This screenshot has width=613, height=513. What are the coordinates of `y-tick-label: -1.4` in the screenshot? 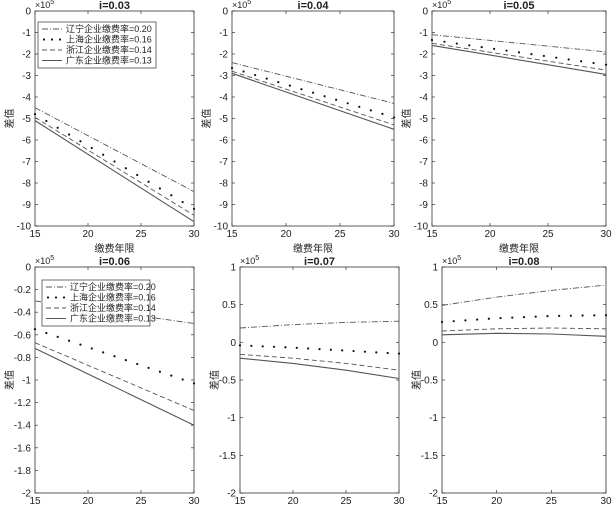 It's located at (23, 426).